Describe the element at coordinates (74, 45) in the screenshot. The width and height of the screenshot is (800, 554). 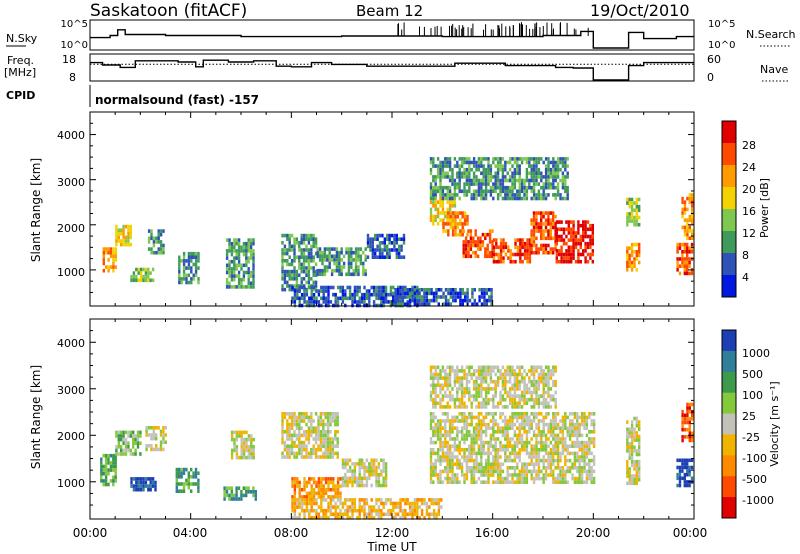
I see `noise-tick-low: 10^0` at that location.